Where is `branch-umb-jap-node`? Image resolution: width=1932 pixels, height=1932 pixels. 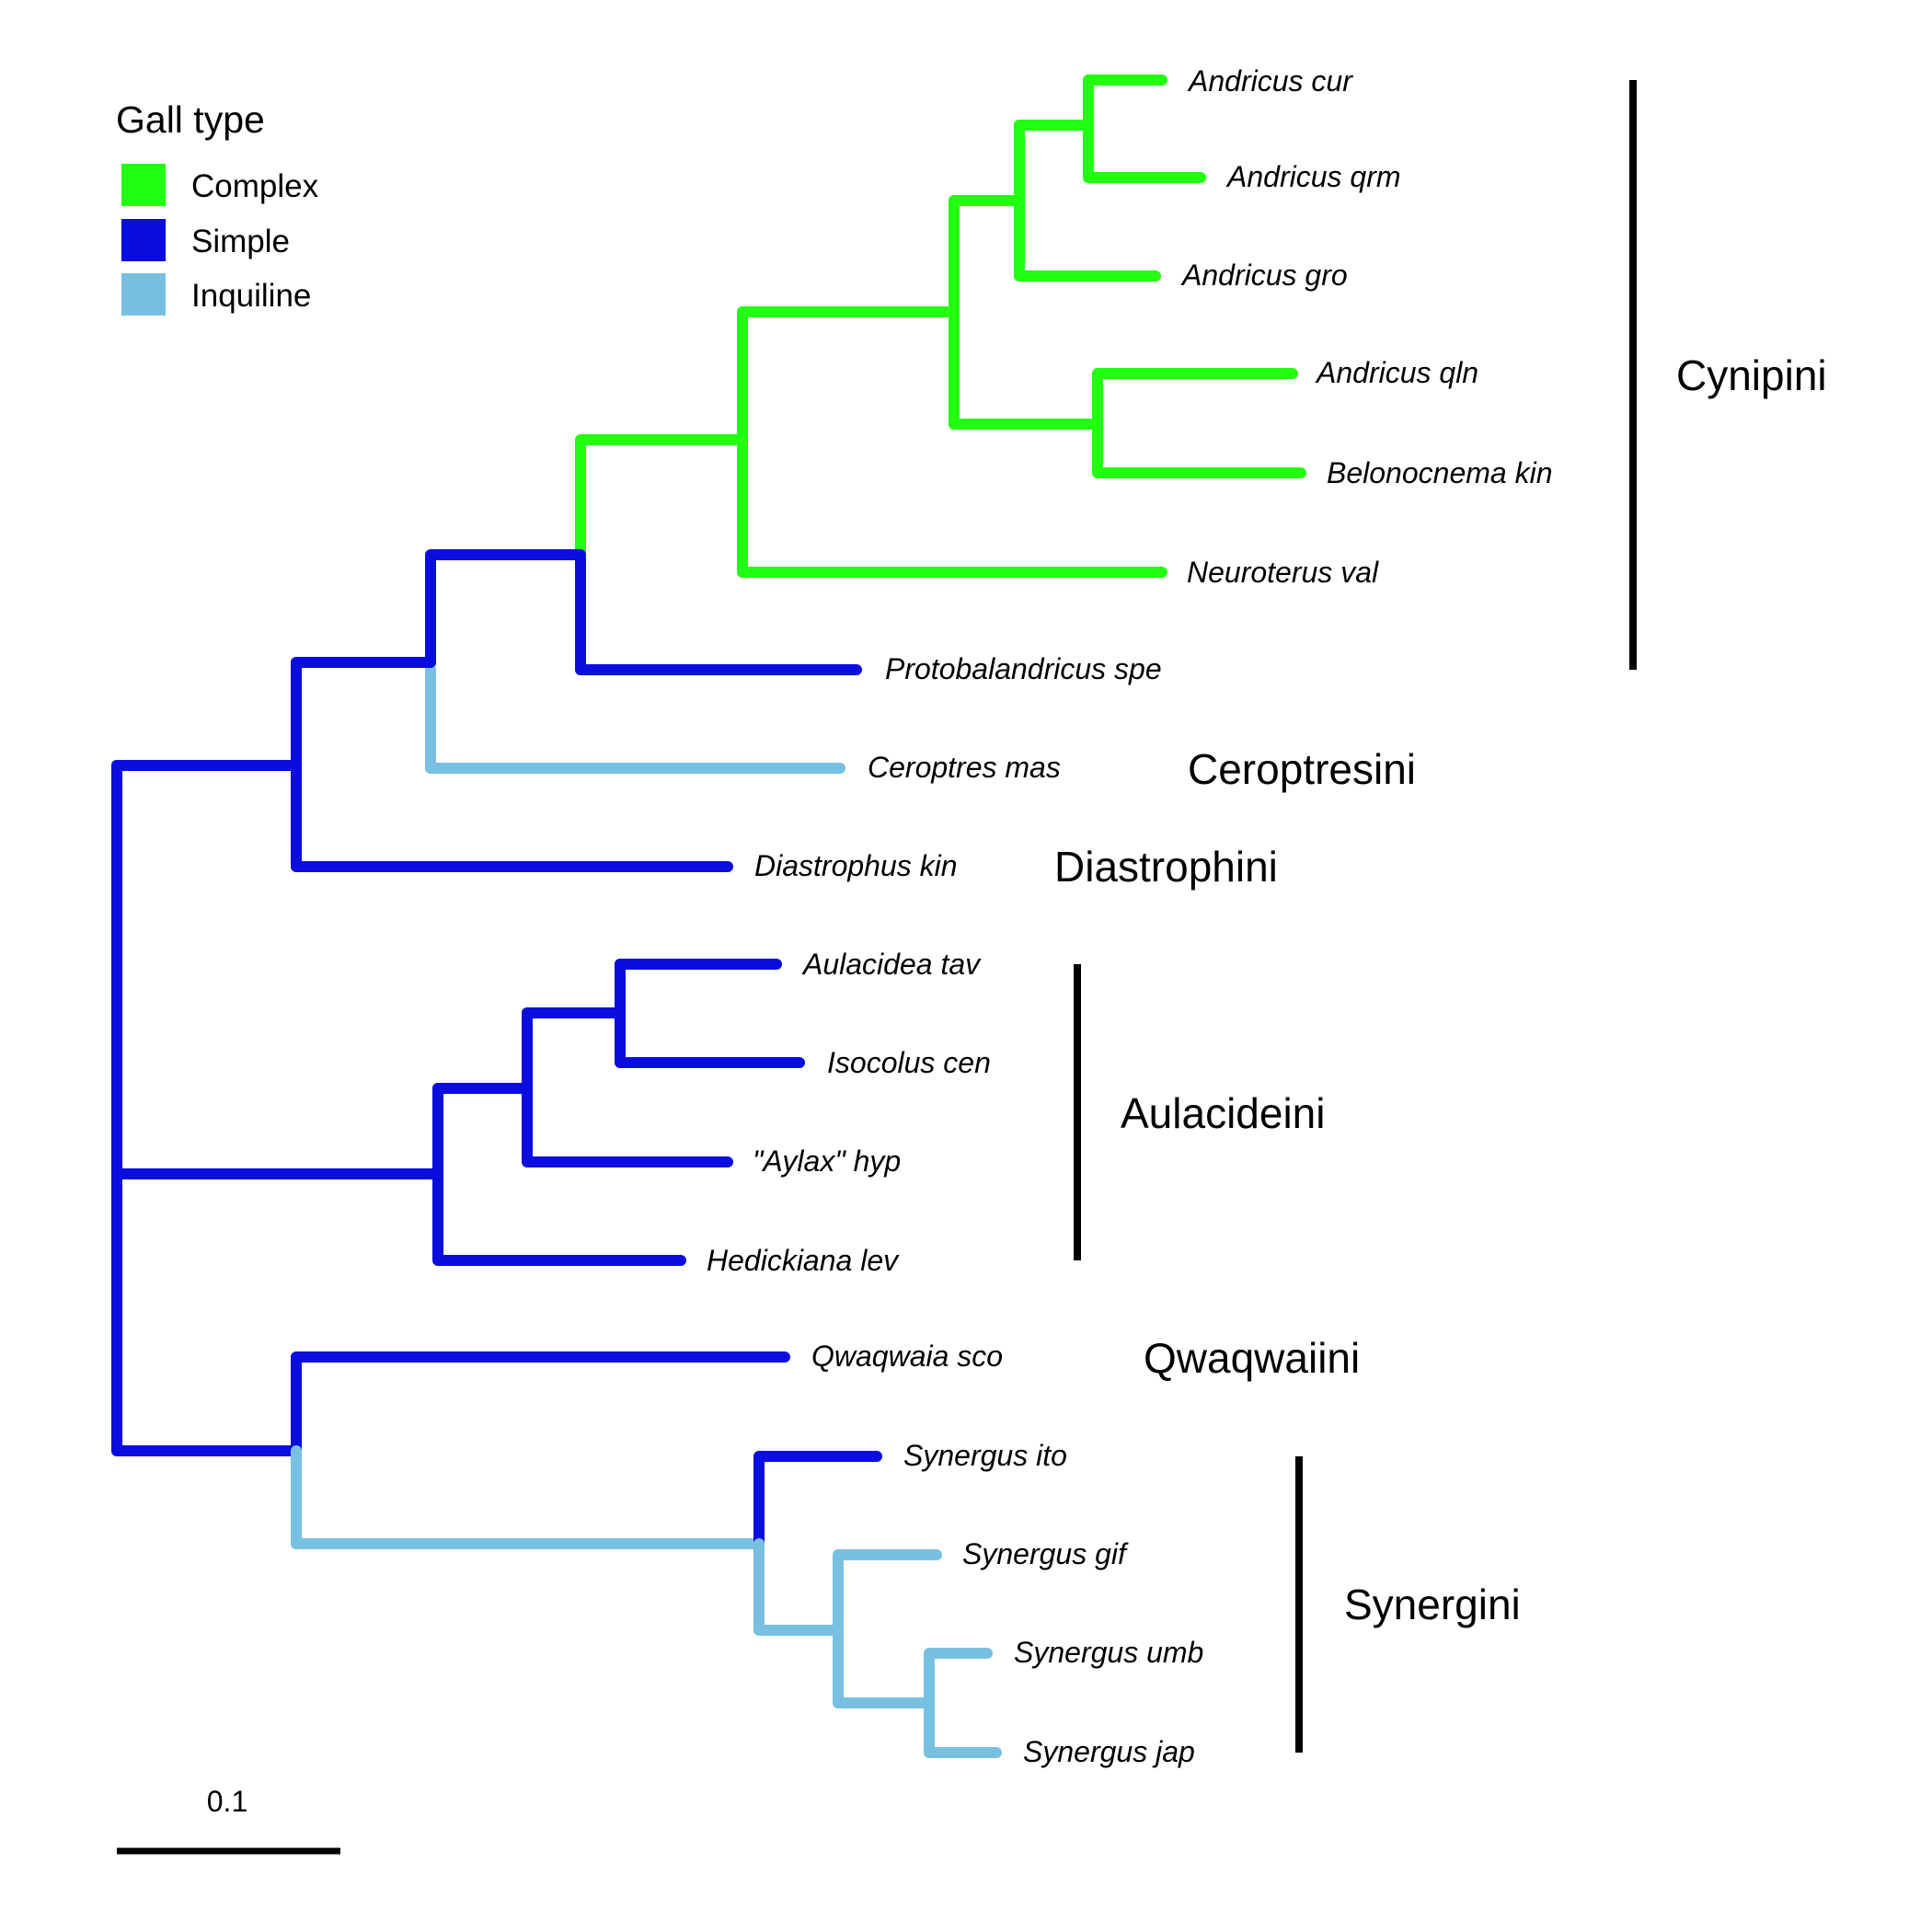 branch-umb-jap-node is located at coordinates (884, 1666).